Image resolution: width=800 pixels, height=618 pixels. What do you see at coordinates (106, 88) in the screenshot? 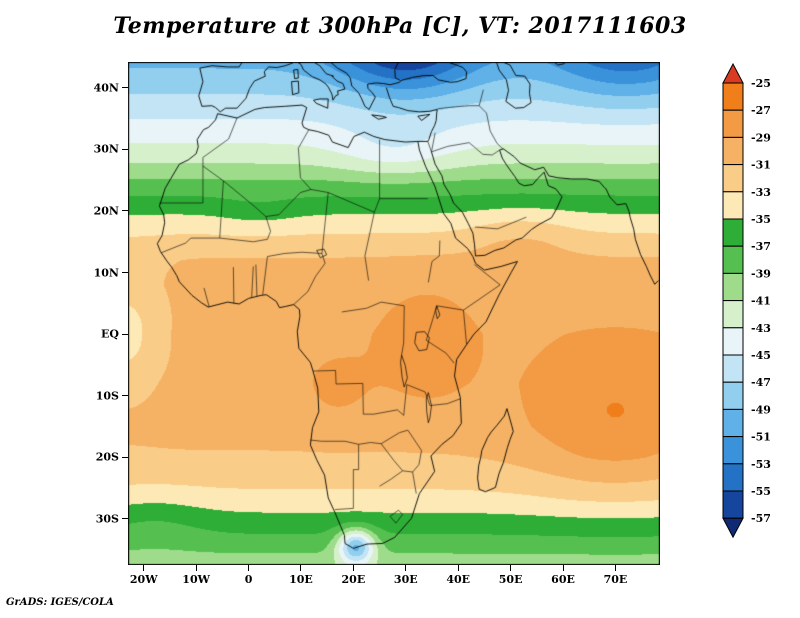
I see `y-tick-label: 40N` at bounding box center [106, 88].